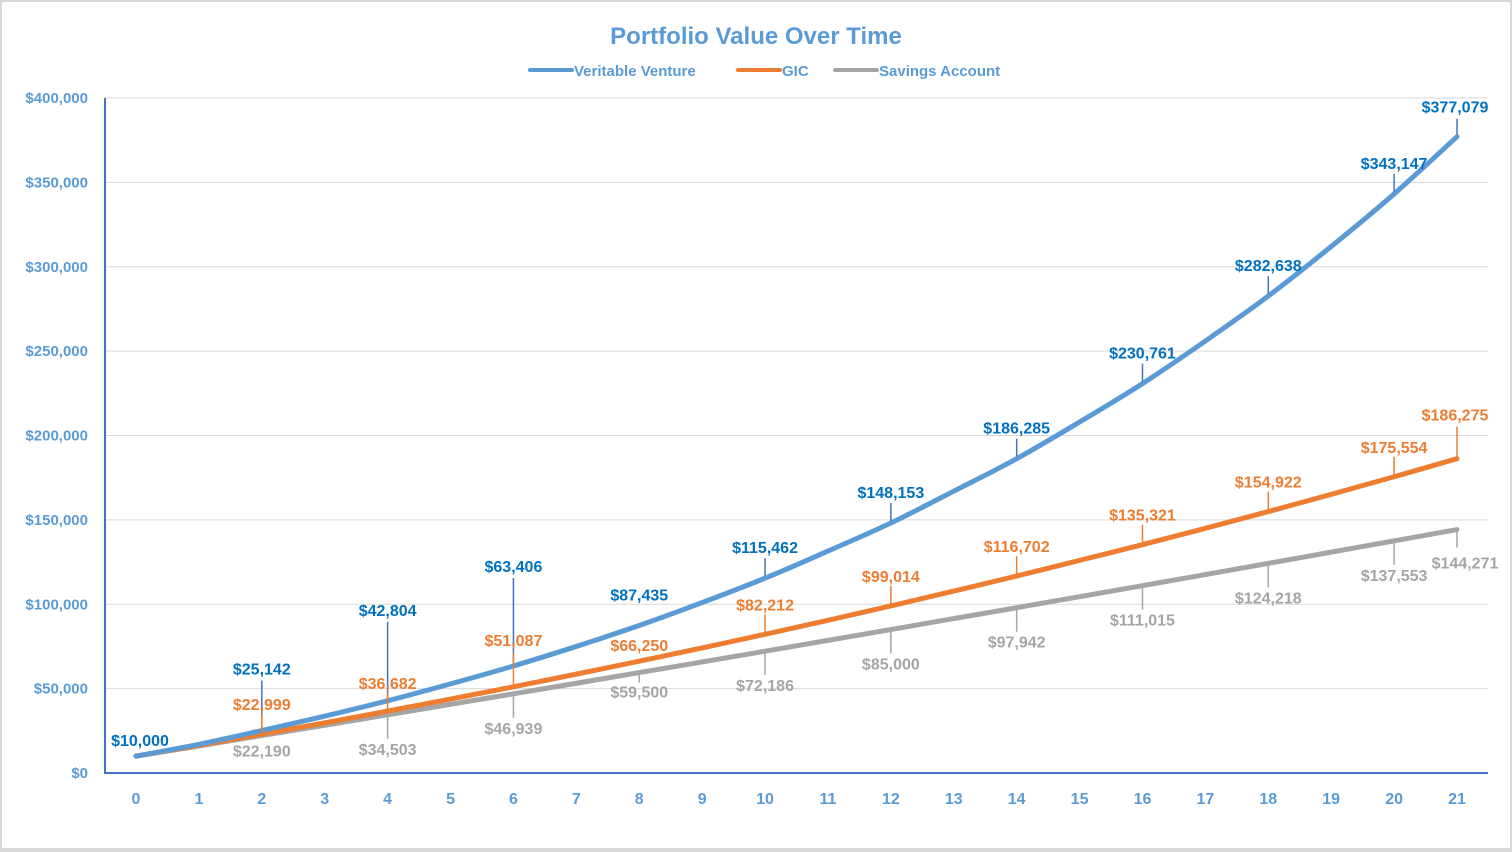 The image size is (1512, 852). What do you see at coordinates (61, 689) in the screenshot?
I see `y-tick-label: $50,000` at bounding box center [61, 689].